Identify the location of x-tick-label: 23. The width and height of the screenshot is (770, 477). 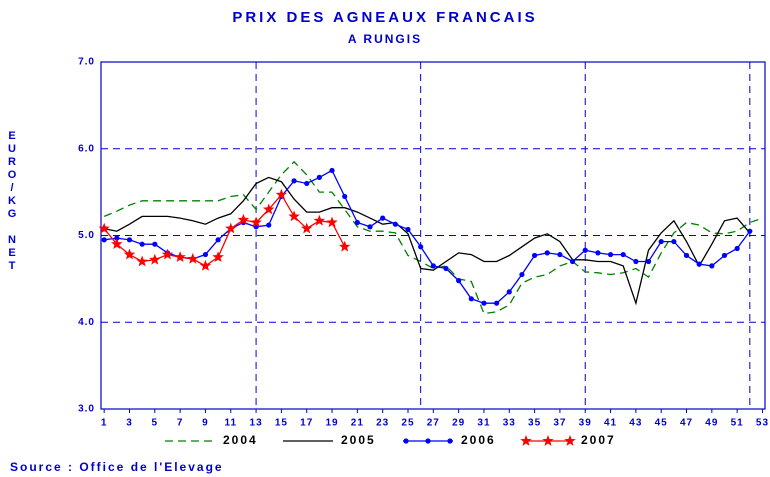
(382, 423).